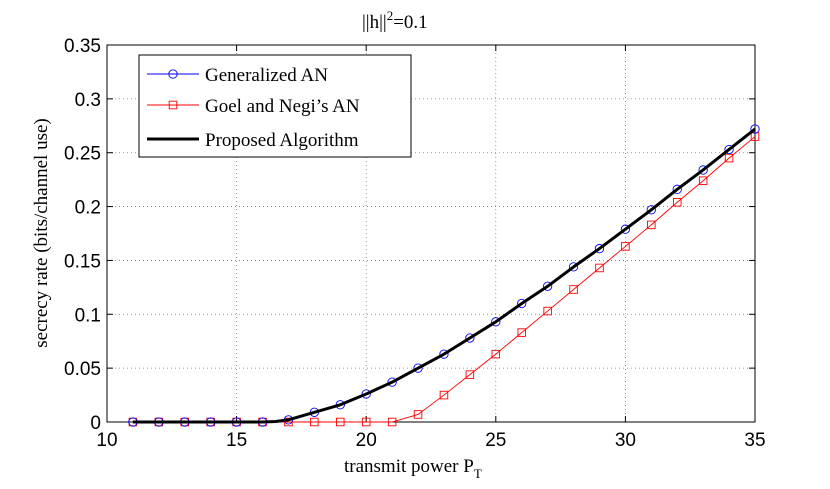 The image size is (830, 489). I want to click on x-tick-label: 30, so click(625, 440).